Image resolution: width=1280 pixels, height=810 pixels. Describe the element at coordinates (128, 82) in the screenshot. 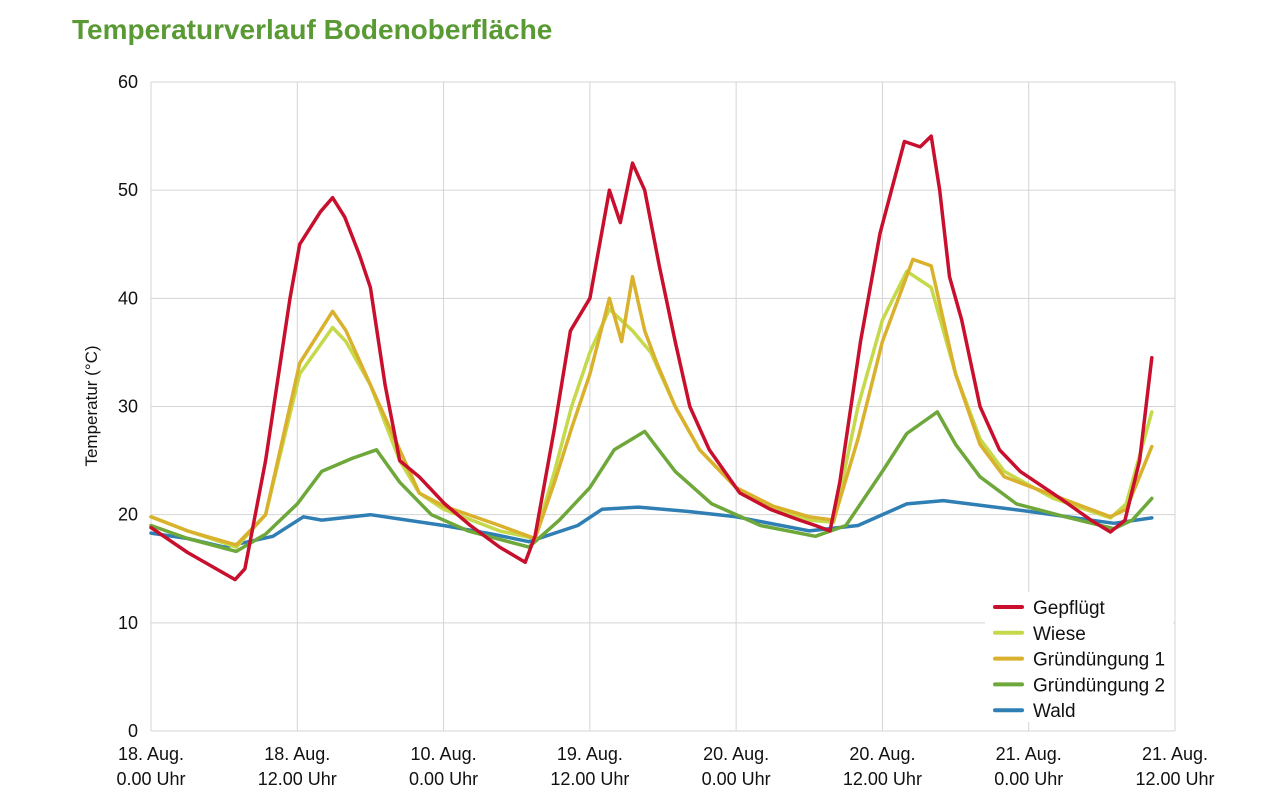

I see `y-tick-label: 60` at that location.